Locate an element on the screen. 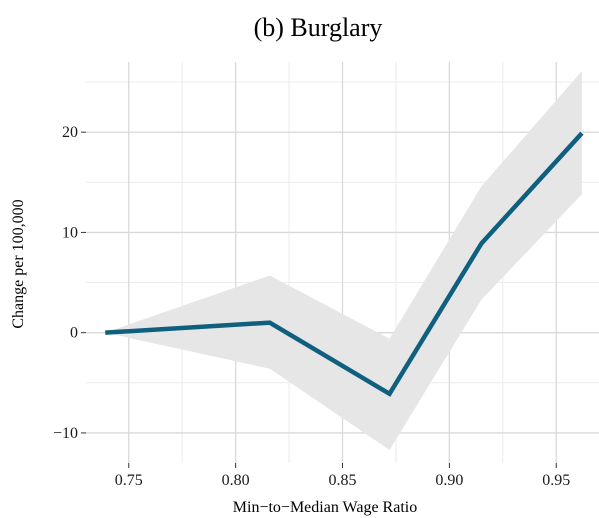 The image size is (599, 518). x-tick-label: 0.80 is located at coordinates (236, 480).